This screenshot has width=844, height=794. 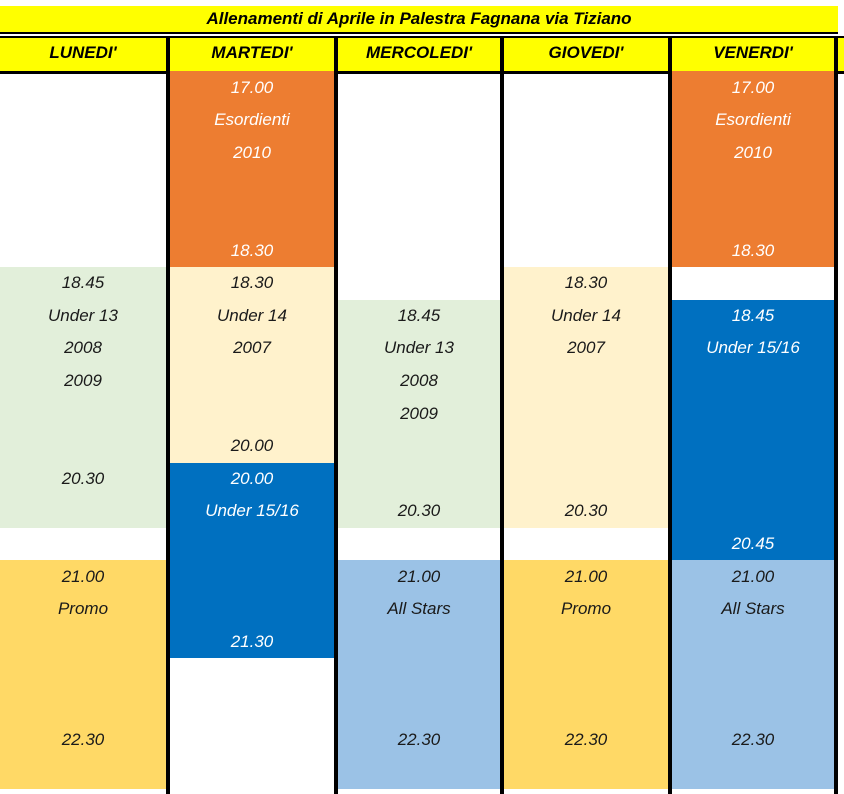 I want to click on day-header: GIOVEDI', so click(x=586, y=52).